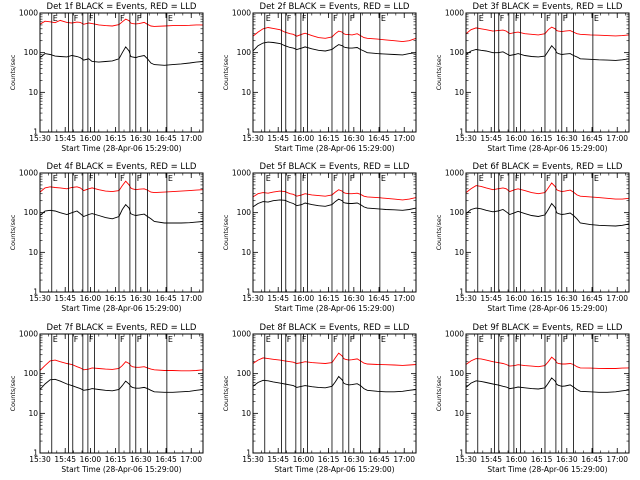 Image resolution: width=640 pixels, height=480 pixels. I want to click on panel-title: Det 9f BLACK = Events, RED = LLD, so click(548, 328).